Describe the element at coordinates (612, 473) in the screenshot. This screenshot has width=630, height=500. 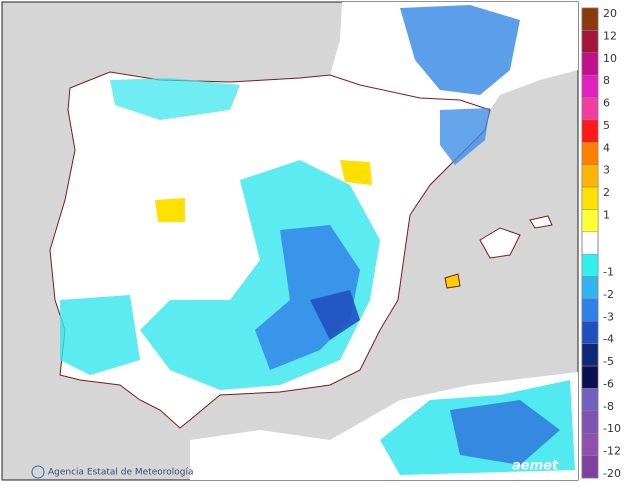
I see `legend-label: -20` at that location.